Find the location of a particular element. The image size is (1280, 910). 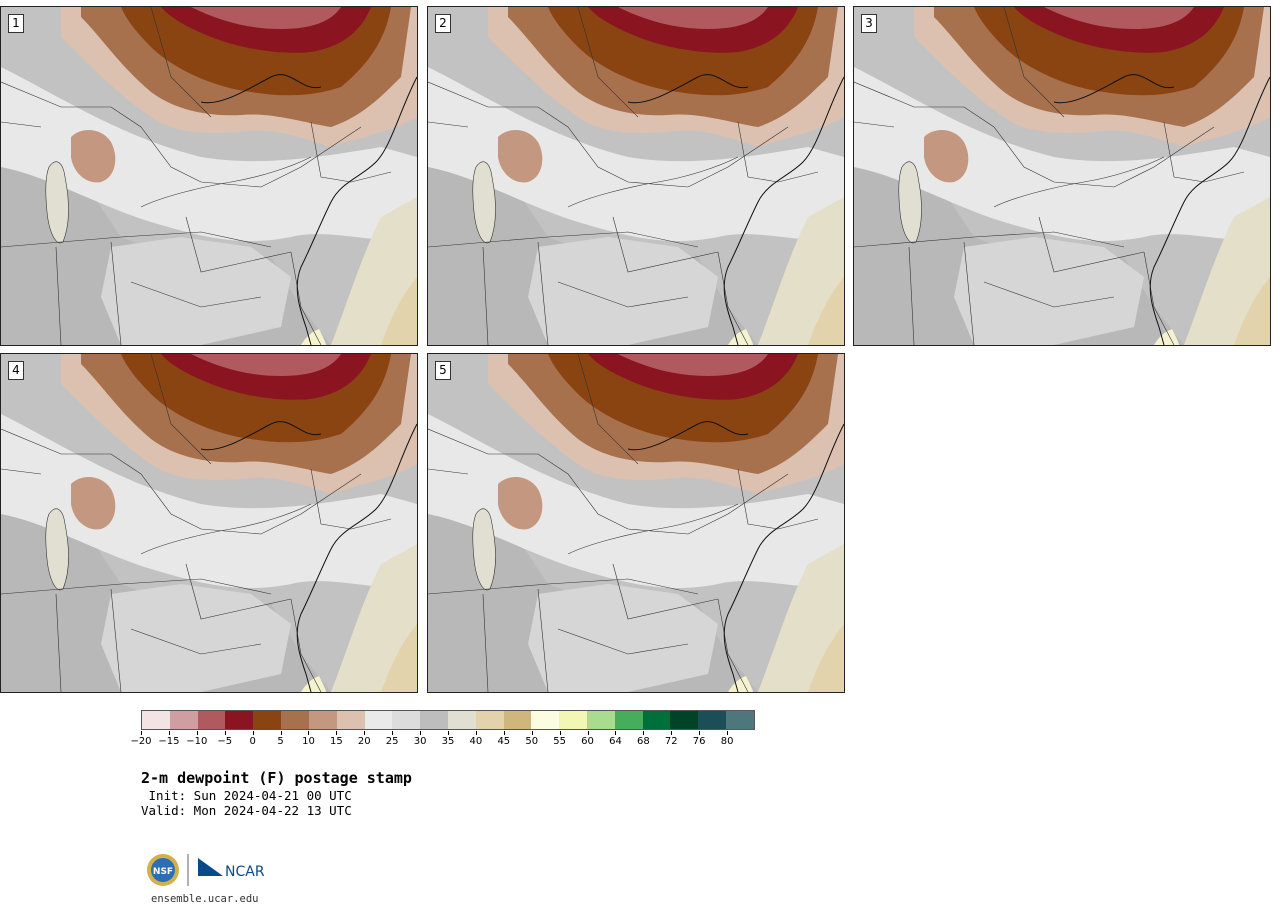

colorbar-tick-label: 15 is located at coordinates (336, 741).